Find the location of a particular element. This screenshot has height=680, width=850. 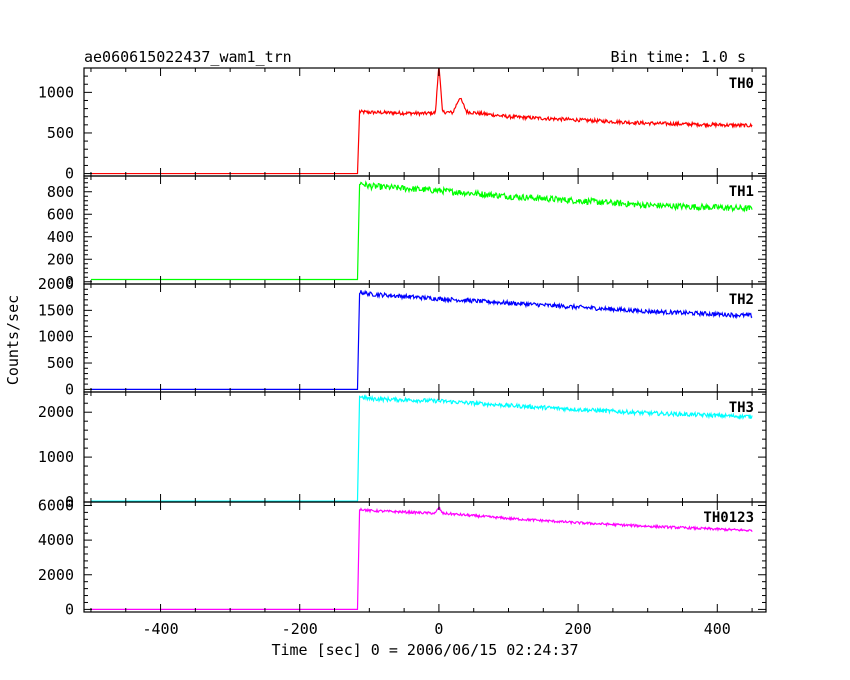

y-axis-title: Counts/sec is located at coordinates (13, 340).